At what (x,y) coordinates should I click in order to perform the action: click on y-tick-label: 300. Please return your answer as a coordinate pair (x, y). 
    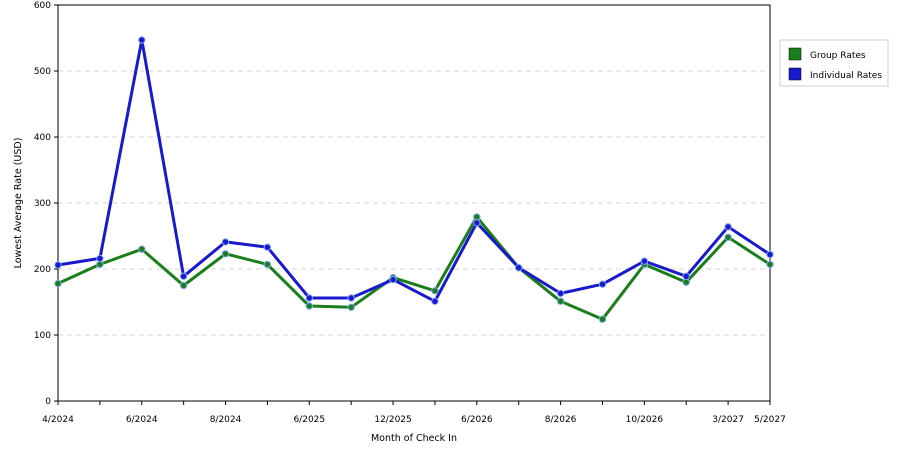
    Looking at the image, I should click on (42, 204).